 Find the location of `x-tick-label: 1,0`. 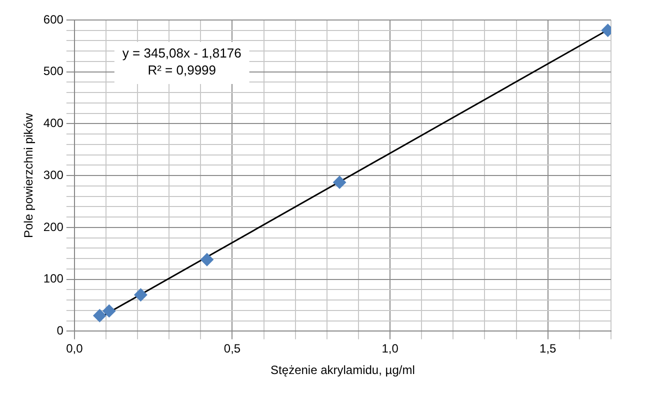

x-tick-label: 1,0 is located at coordinates (390, 349).